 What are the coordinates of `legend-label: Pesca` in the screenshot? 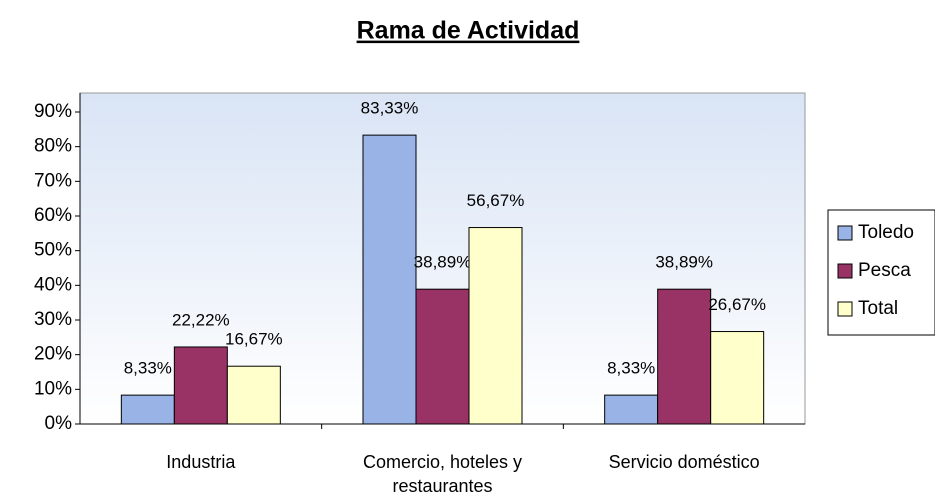 It's located at (884, 270).